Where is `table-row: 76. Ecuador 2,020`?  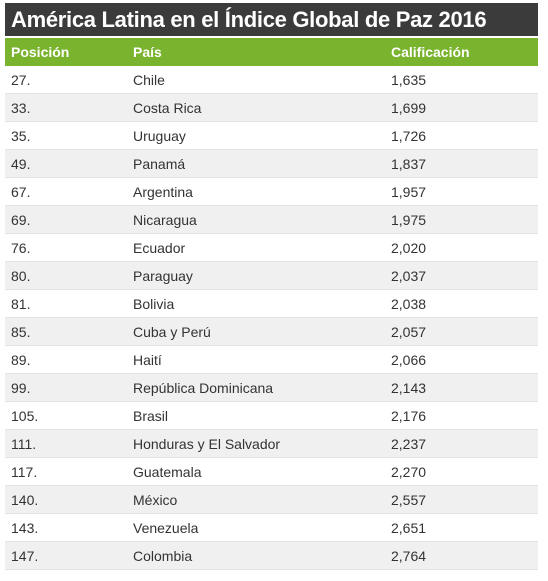 table-row: 76. Ecuador 2,020 is located at coordinates (271, 248).